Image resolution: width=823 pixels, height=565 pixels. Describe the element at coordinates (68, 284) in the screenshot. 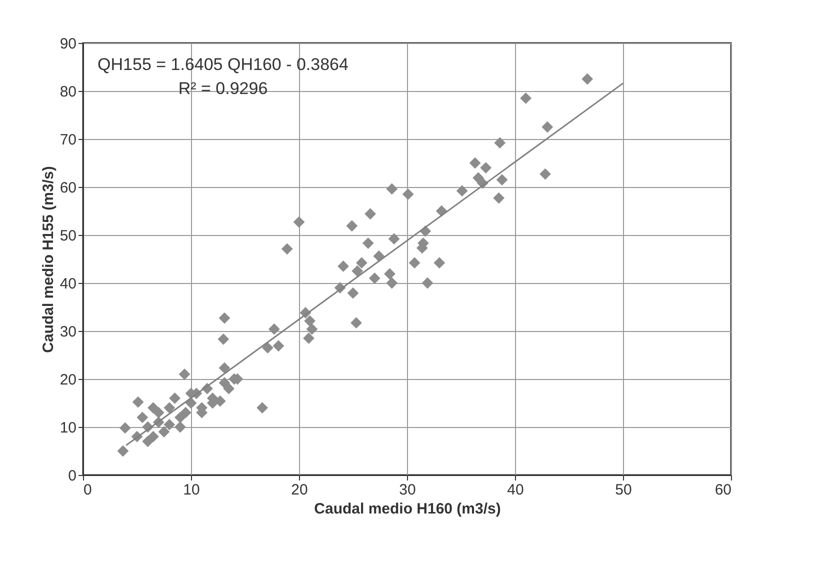

I see `y-tick-label: 40` at that location.